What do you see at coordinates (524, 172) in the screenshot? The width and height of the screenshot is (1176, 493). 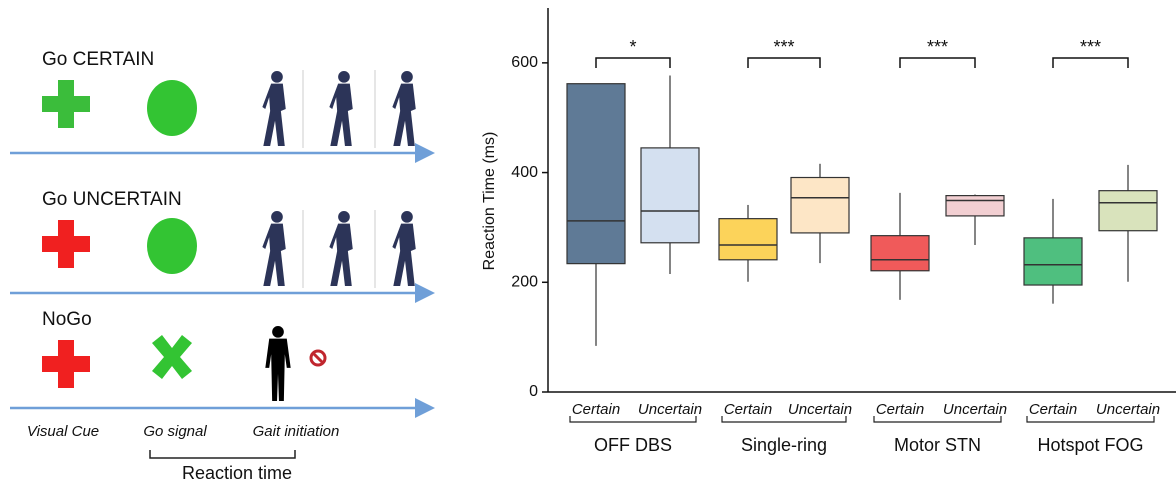 I see `y-tick-label: 400` at bounding box center [524, 172].